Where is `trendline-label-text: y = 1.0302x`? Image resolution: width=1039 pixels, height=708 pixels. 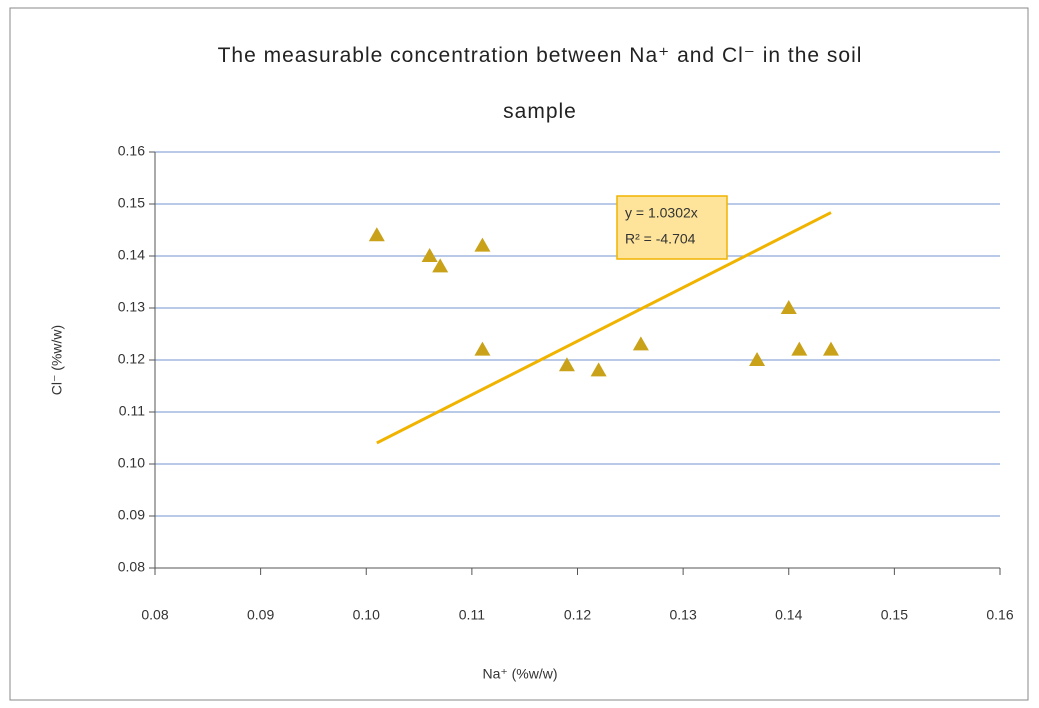
trendline-label-text: y = 1.0302x is located at coordinates (661, 213).